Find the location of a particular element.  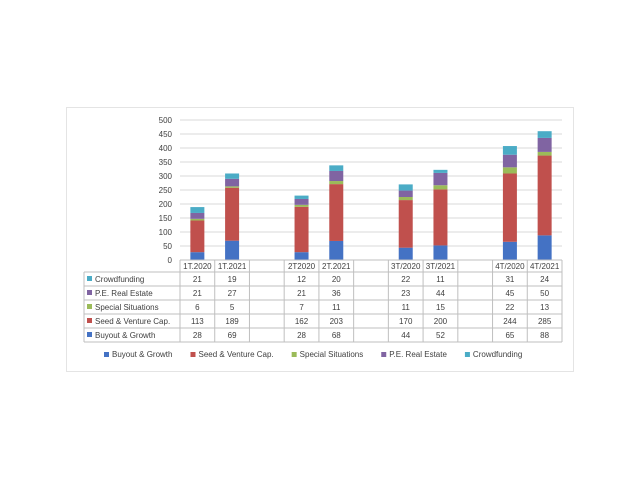

table-cell: 19 is located at coordinates (232, 279).